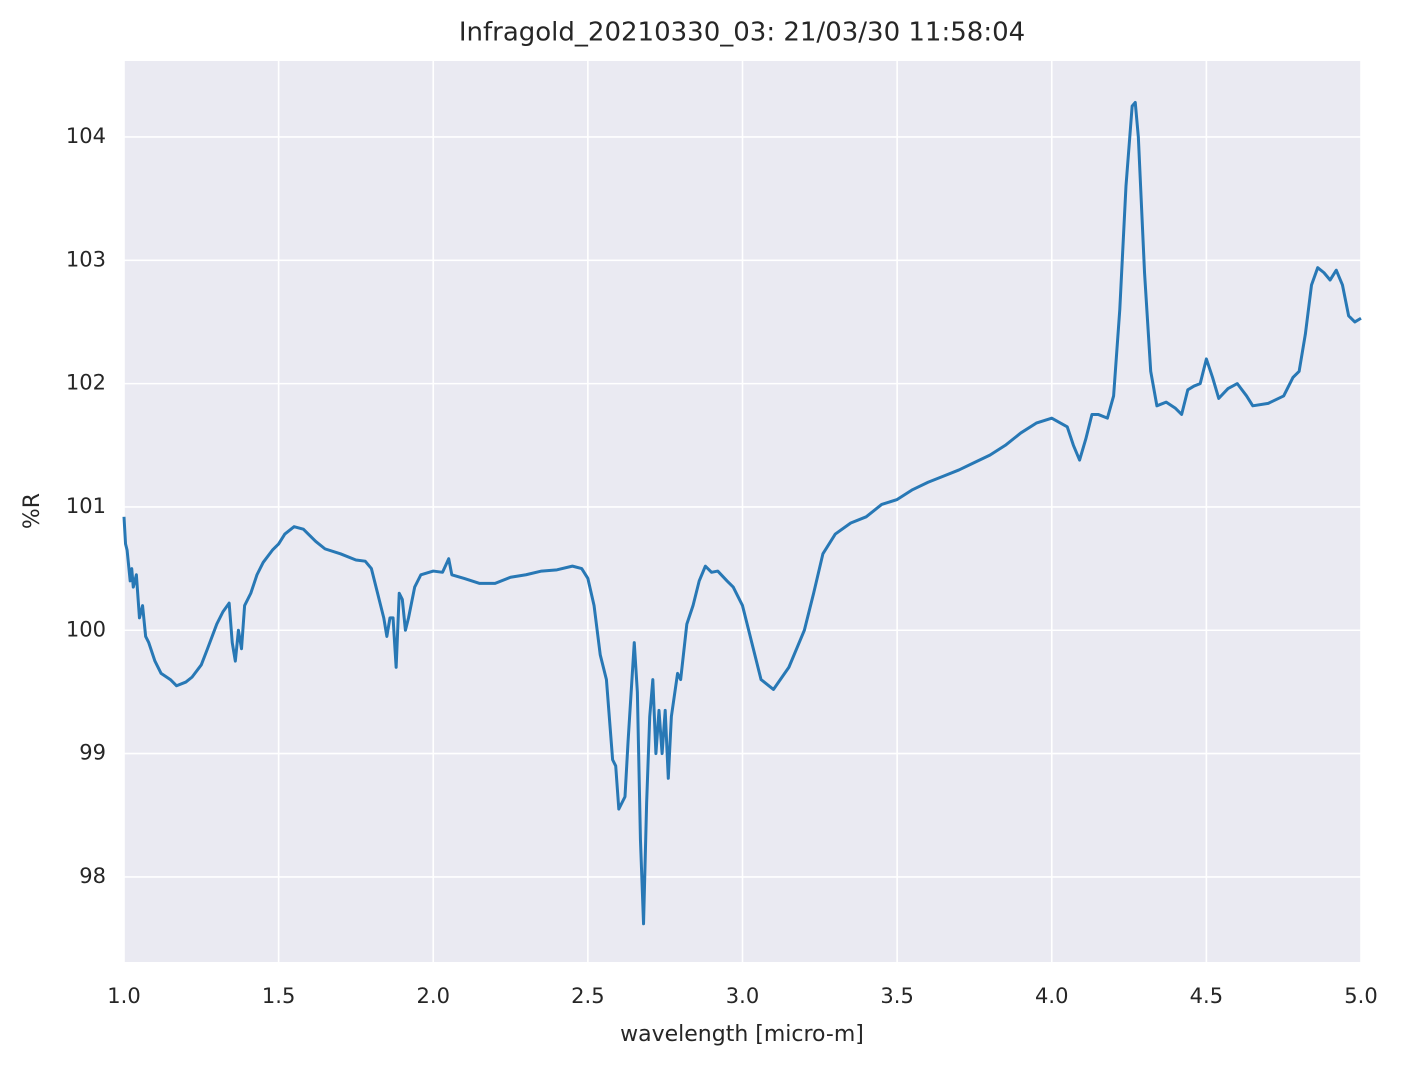 The image size is (1402, 1069). What do you see at coordinates (1360, 996) in the screenshot?
I see `x-tick-label: 5.0` at bounding box center [1360, 996].